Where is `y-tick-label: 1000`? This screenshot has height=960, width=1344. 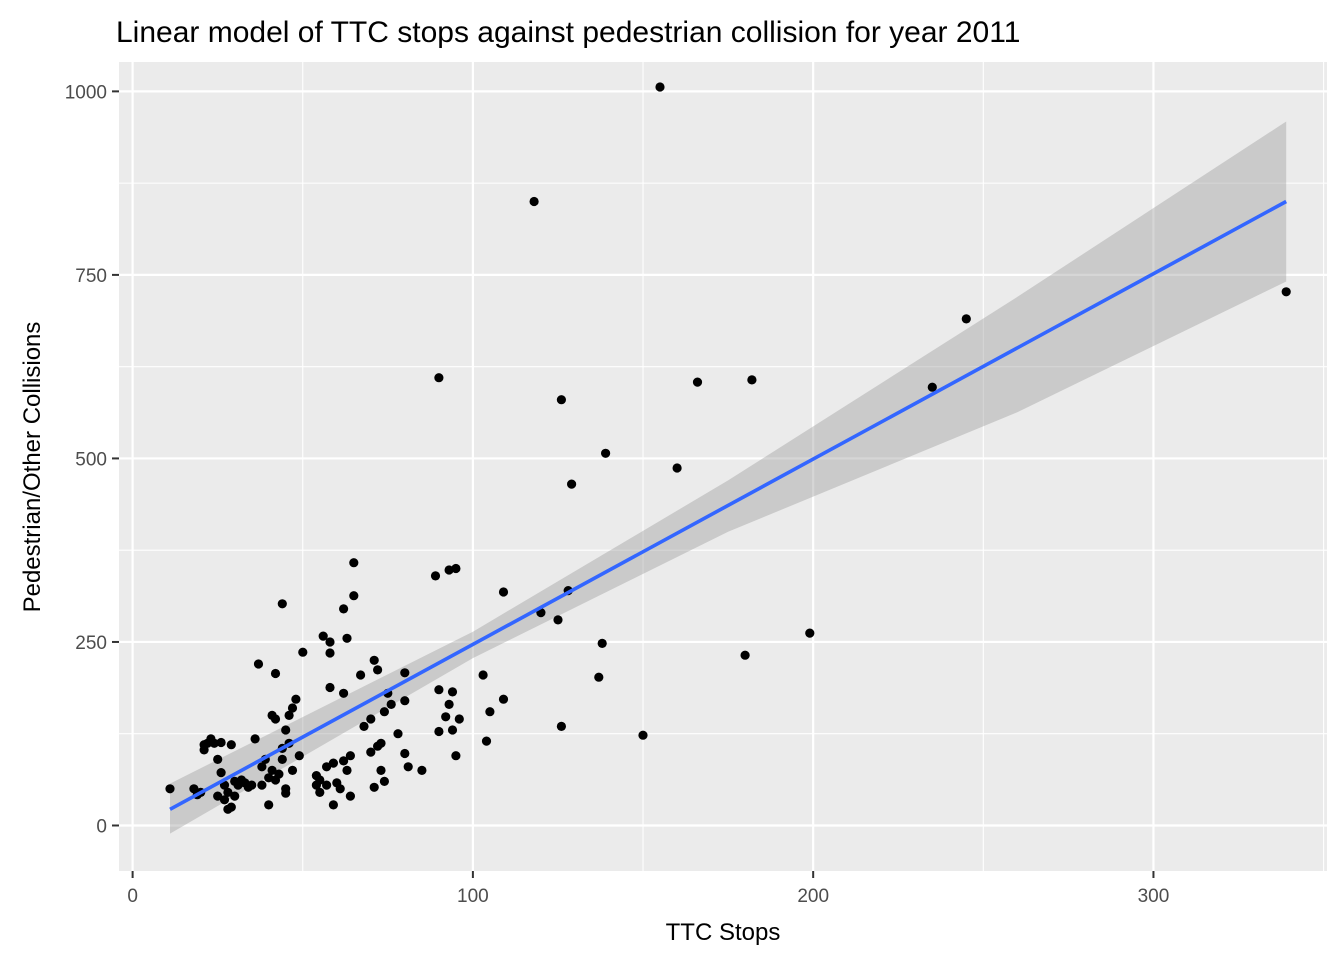
y-tick-label: 1000 is located at coordinates (86, 92).